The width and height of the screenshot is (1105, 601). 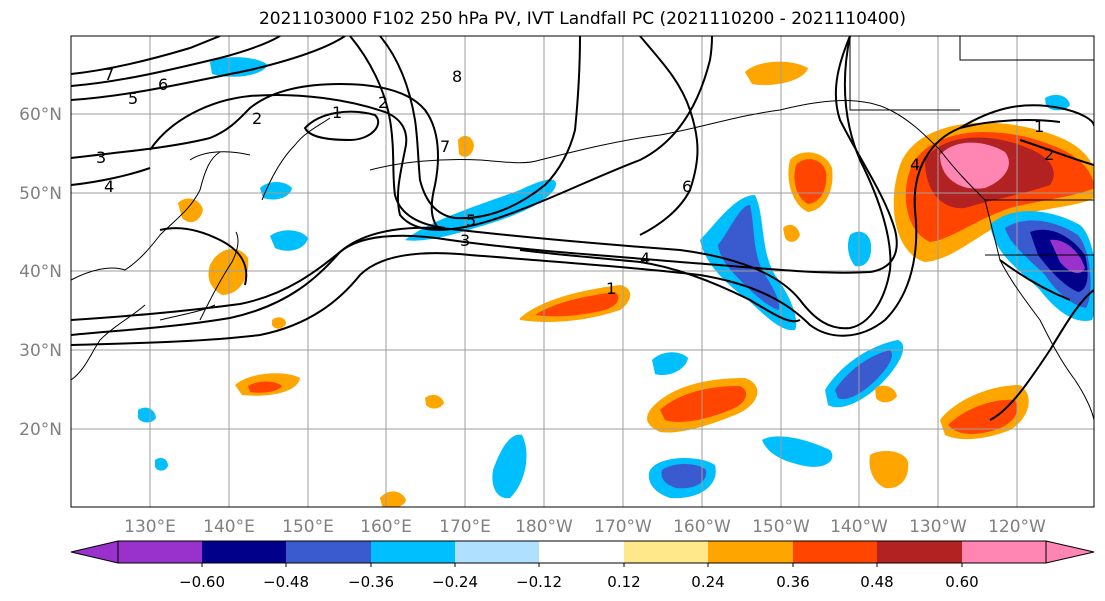 I want to click on lon-label: 150°E, so click(x=308, y=527).